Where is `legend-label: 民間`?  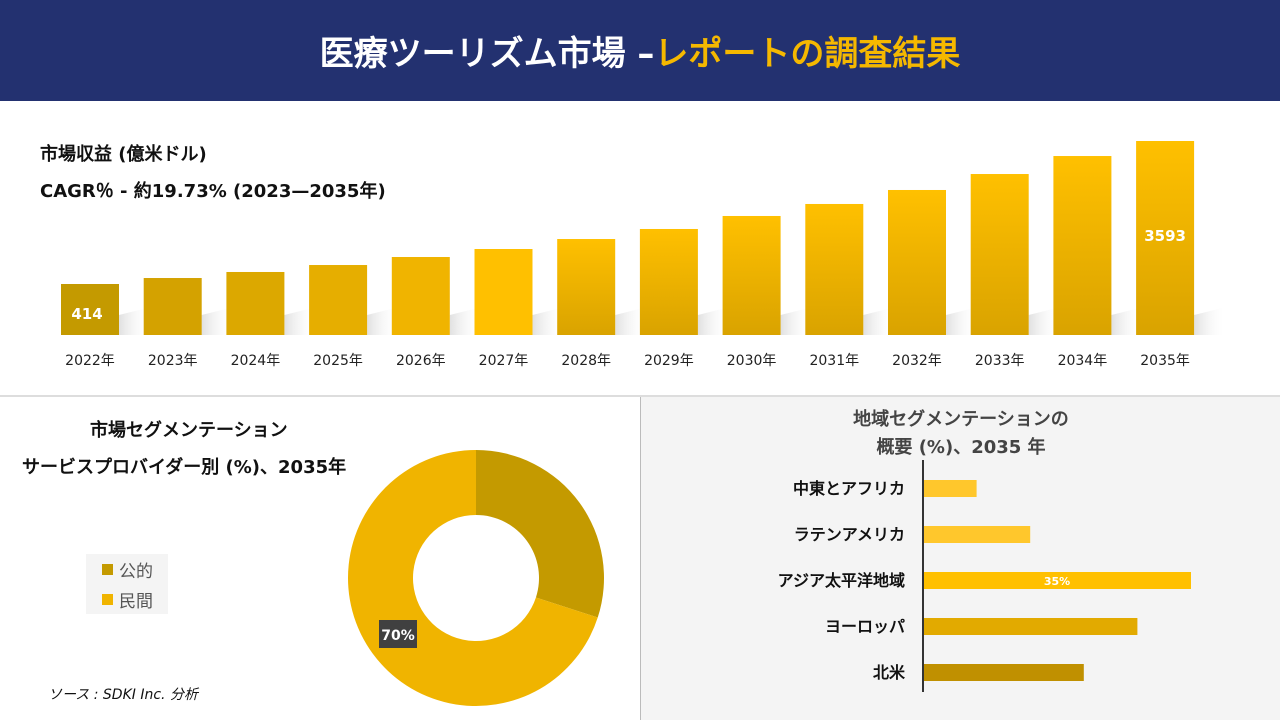 legend-label: 民間 is located at coordinates (136, 601).